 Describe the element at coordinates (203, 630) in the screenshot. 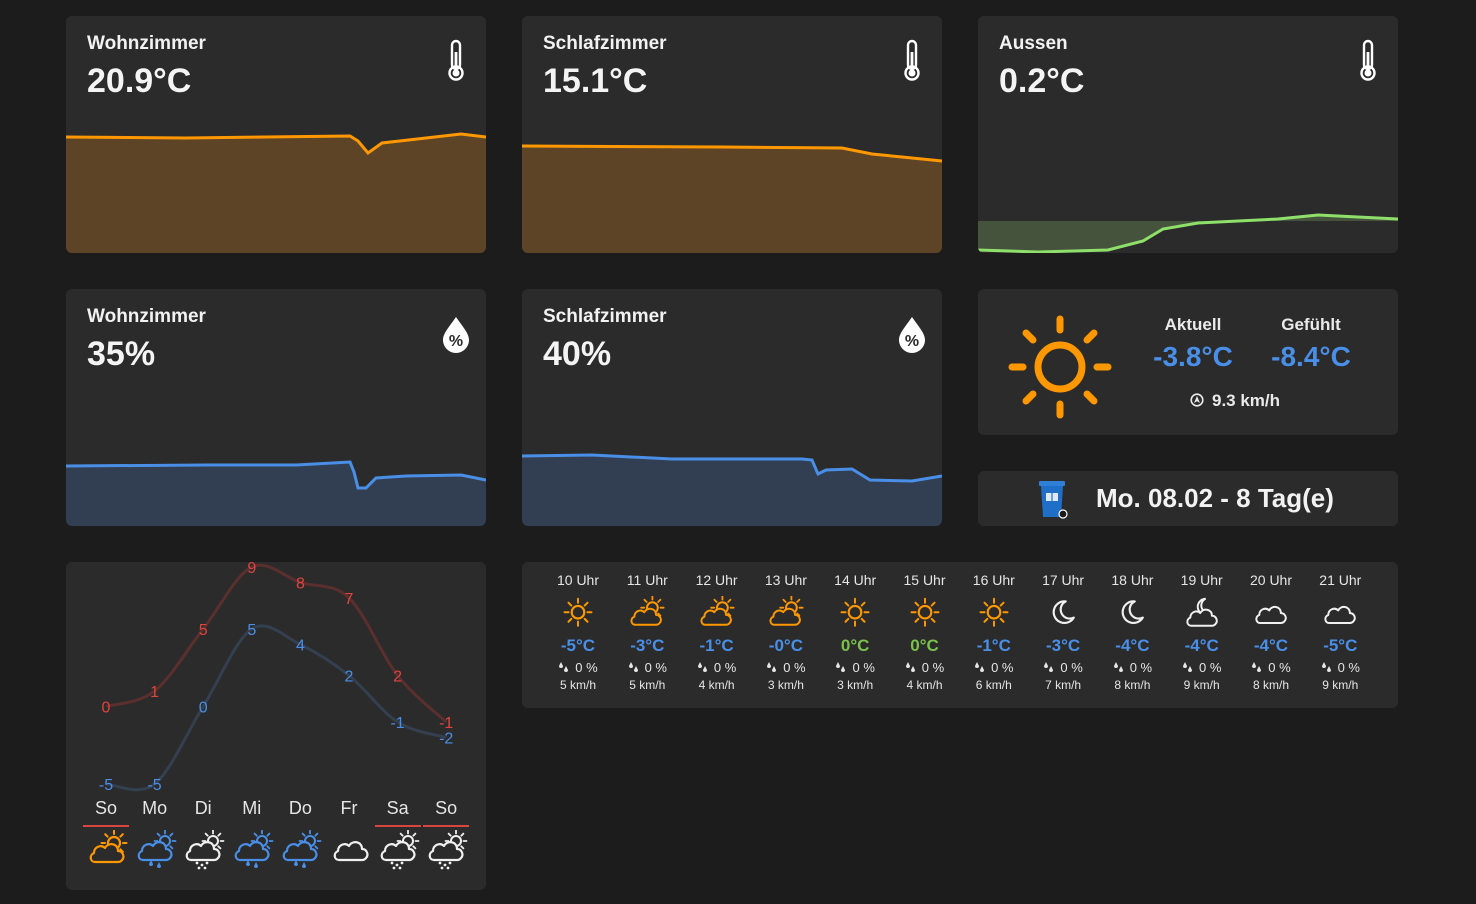

I see `high-temp-value-label: 5` at that location.